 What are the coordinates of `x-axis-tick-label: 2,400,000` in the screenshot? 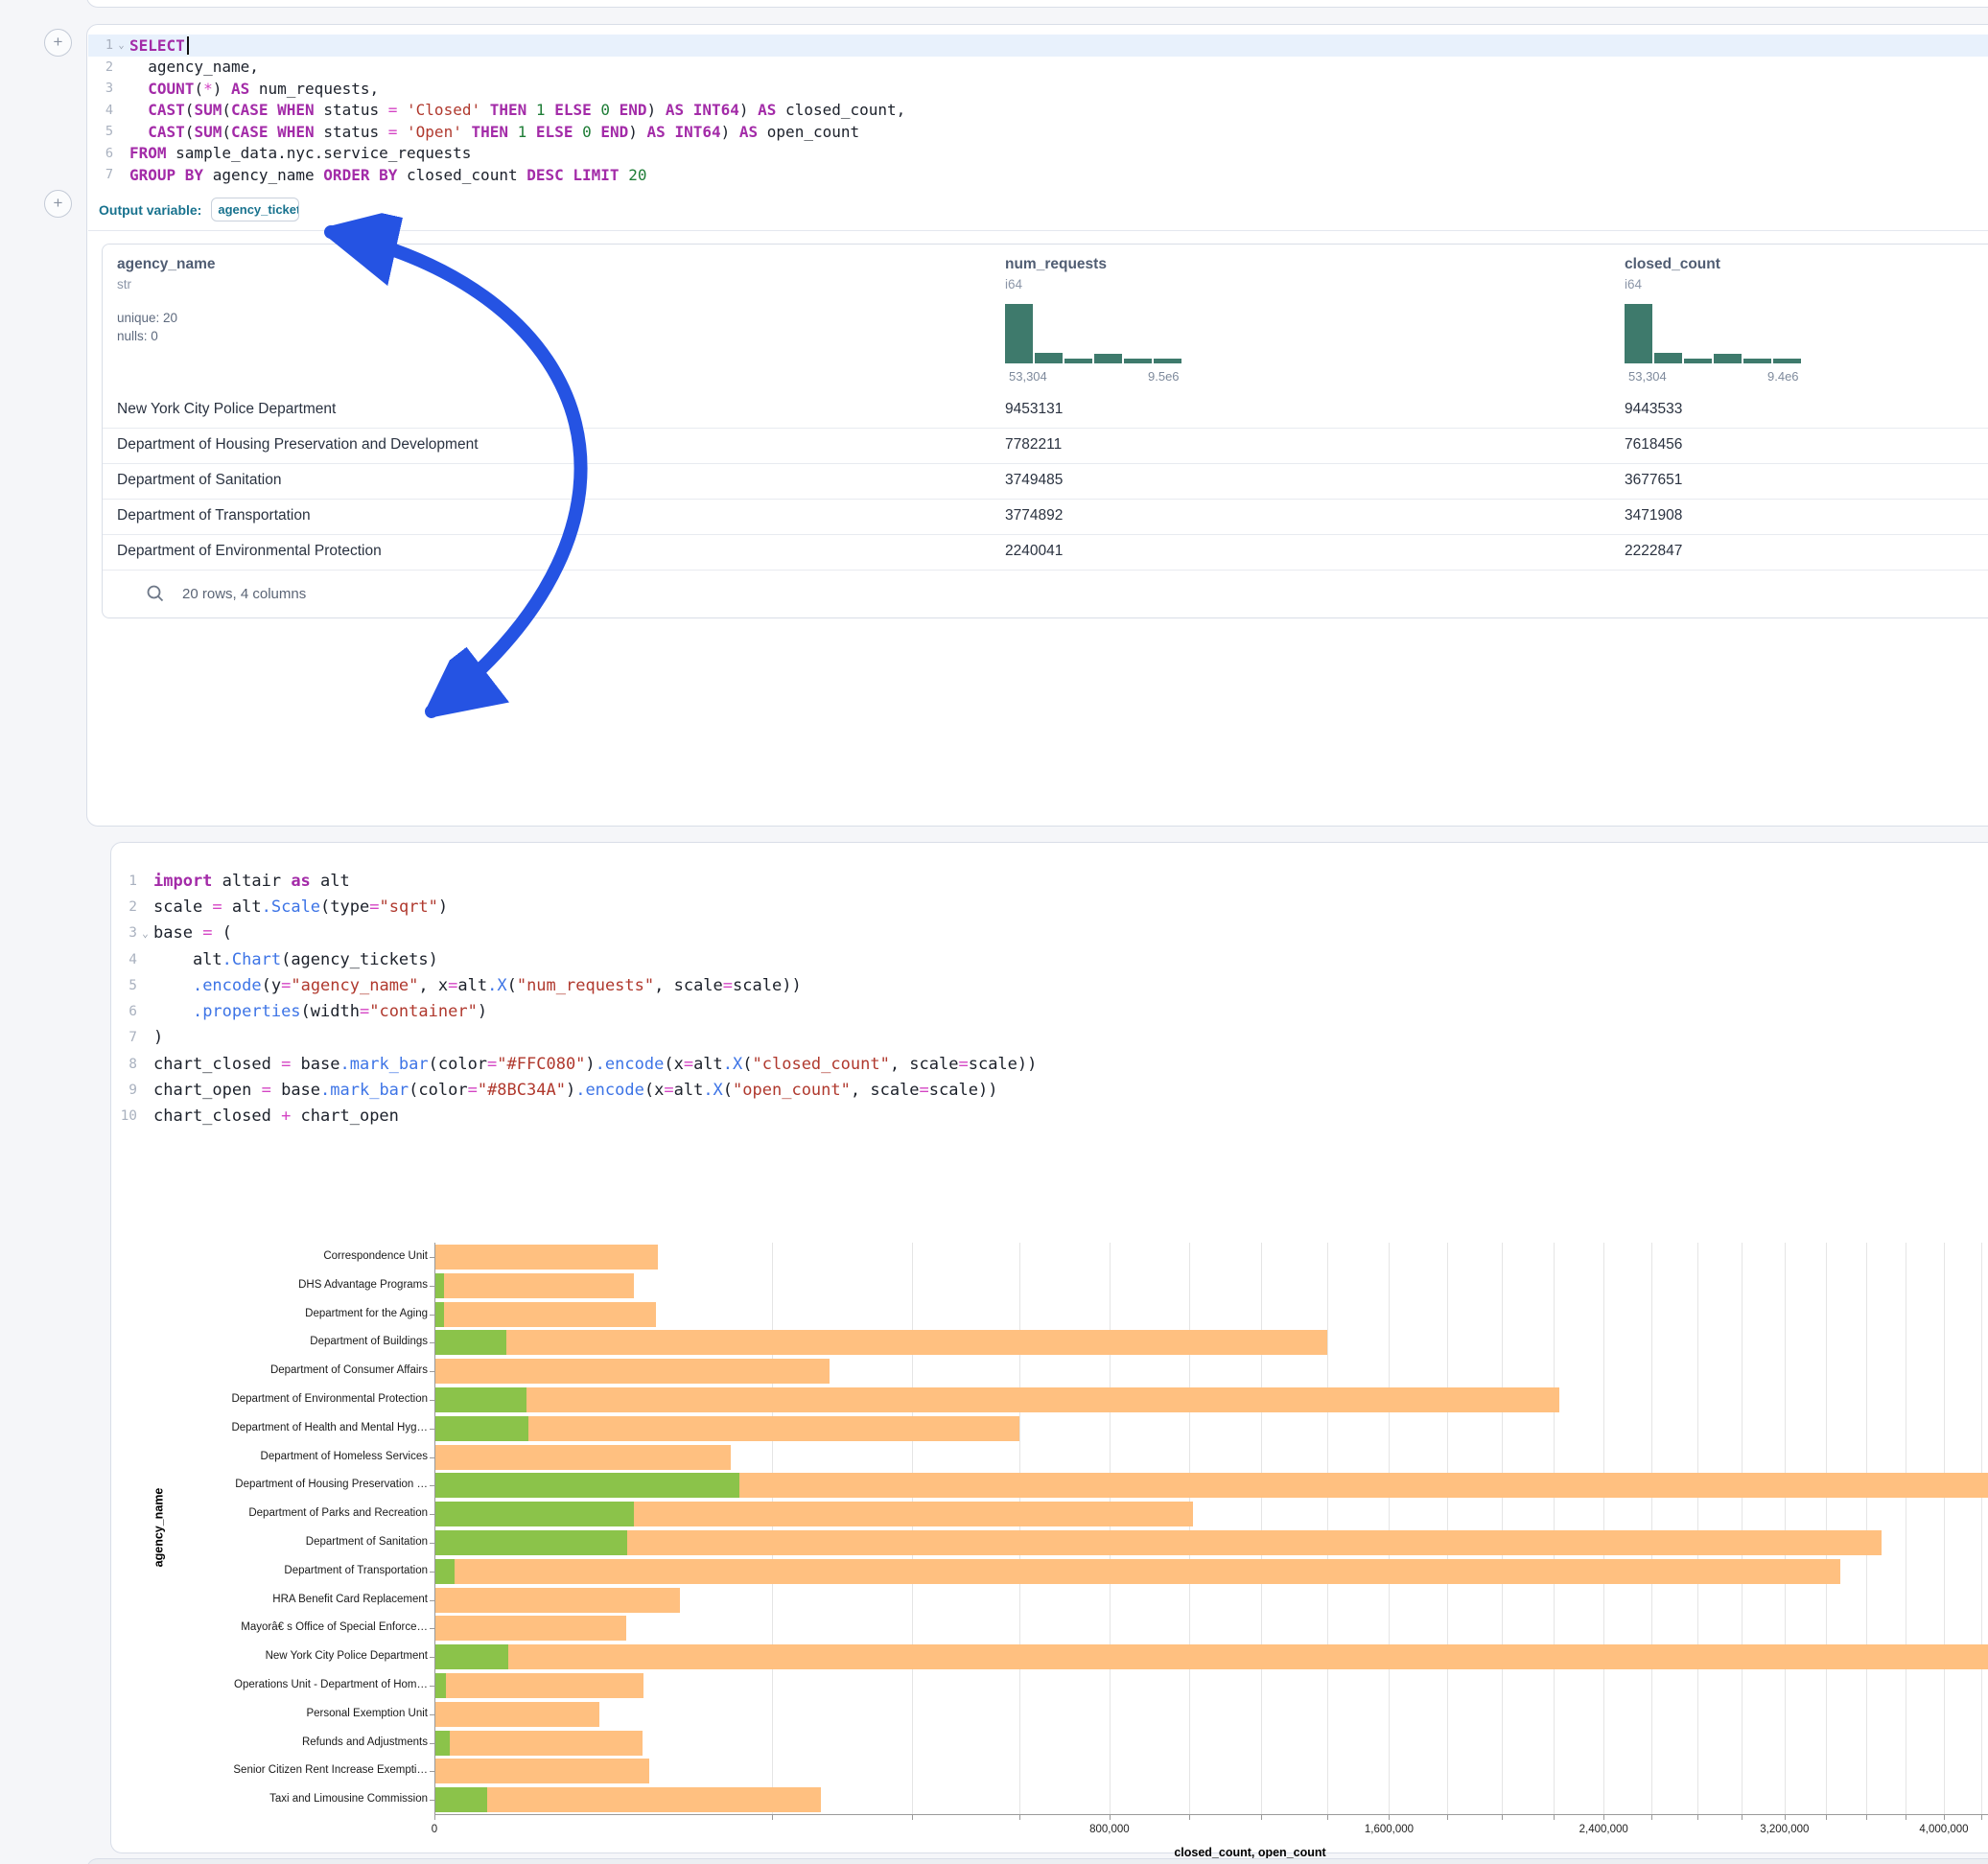 It's located at (1604, 1829).